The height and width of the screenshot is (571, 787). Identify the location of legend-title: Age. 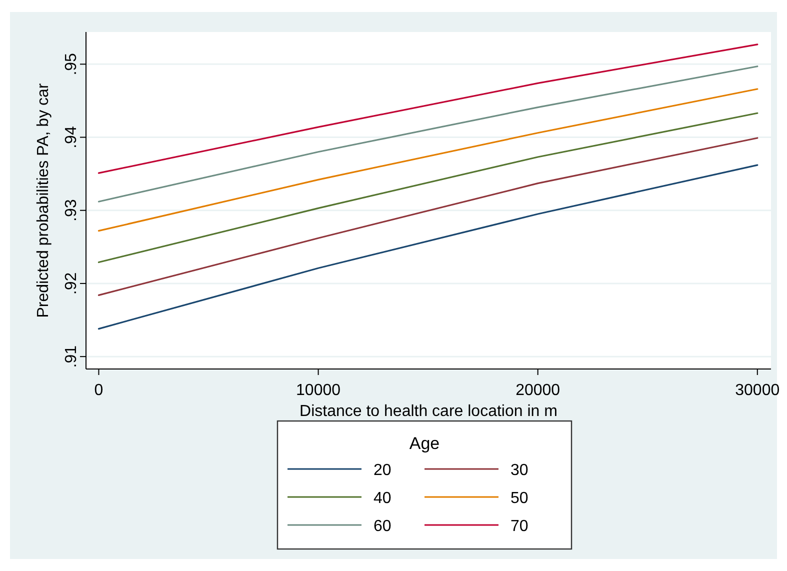
(424, 443).